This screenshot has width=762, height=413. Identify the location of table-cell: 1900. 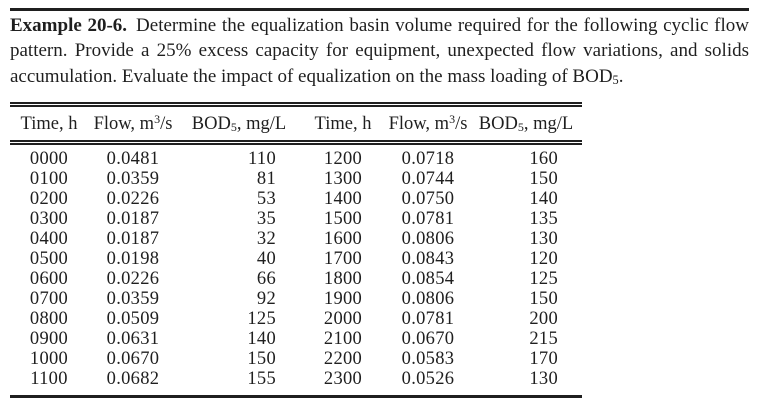
(343, 299).